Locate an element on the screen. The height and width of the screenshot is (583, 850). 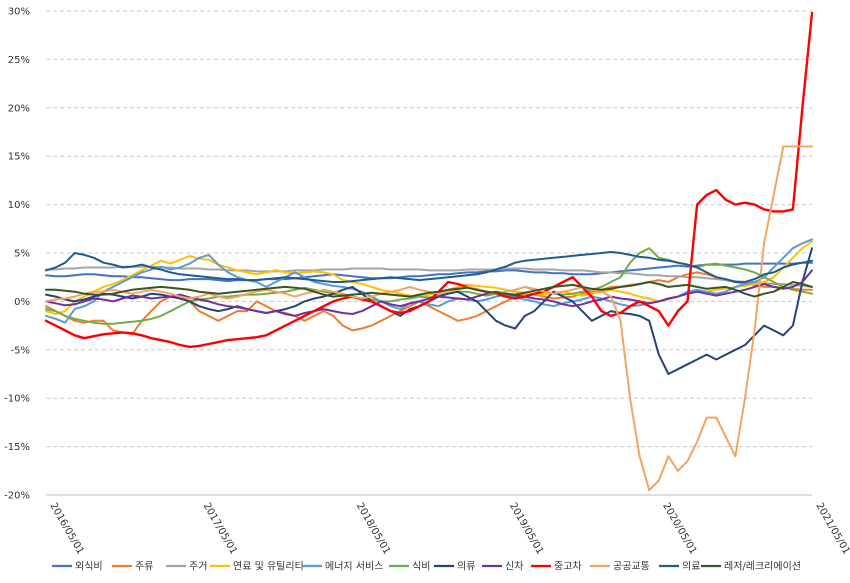
legend-label: 외식비 is located at coordinates (89, 567).